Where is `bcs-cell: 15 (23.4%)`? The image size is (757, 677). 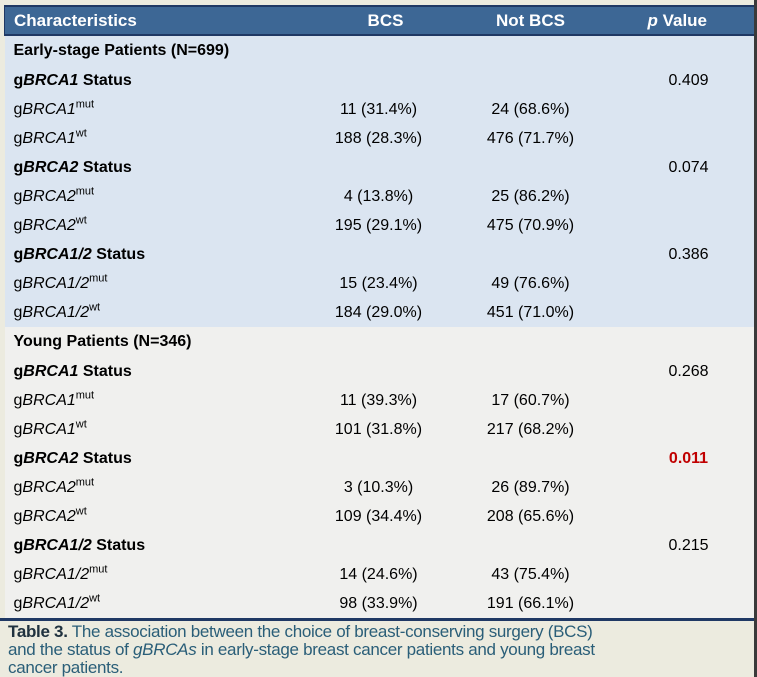
bcs-cell: 15 (23.4%) is located at coordinates (385, 283).